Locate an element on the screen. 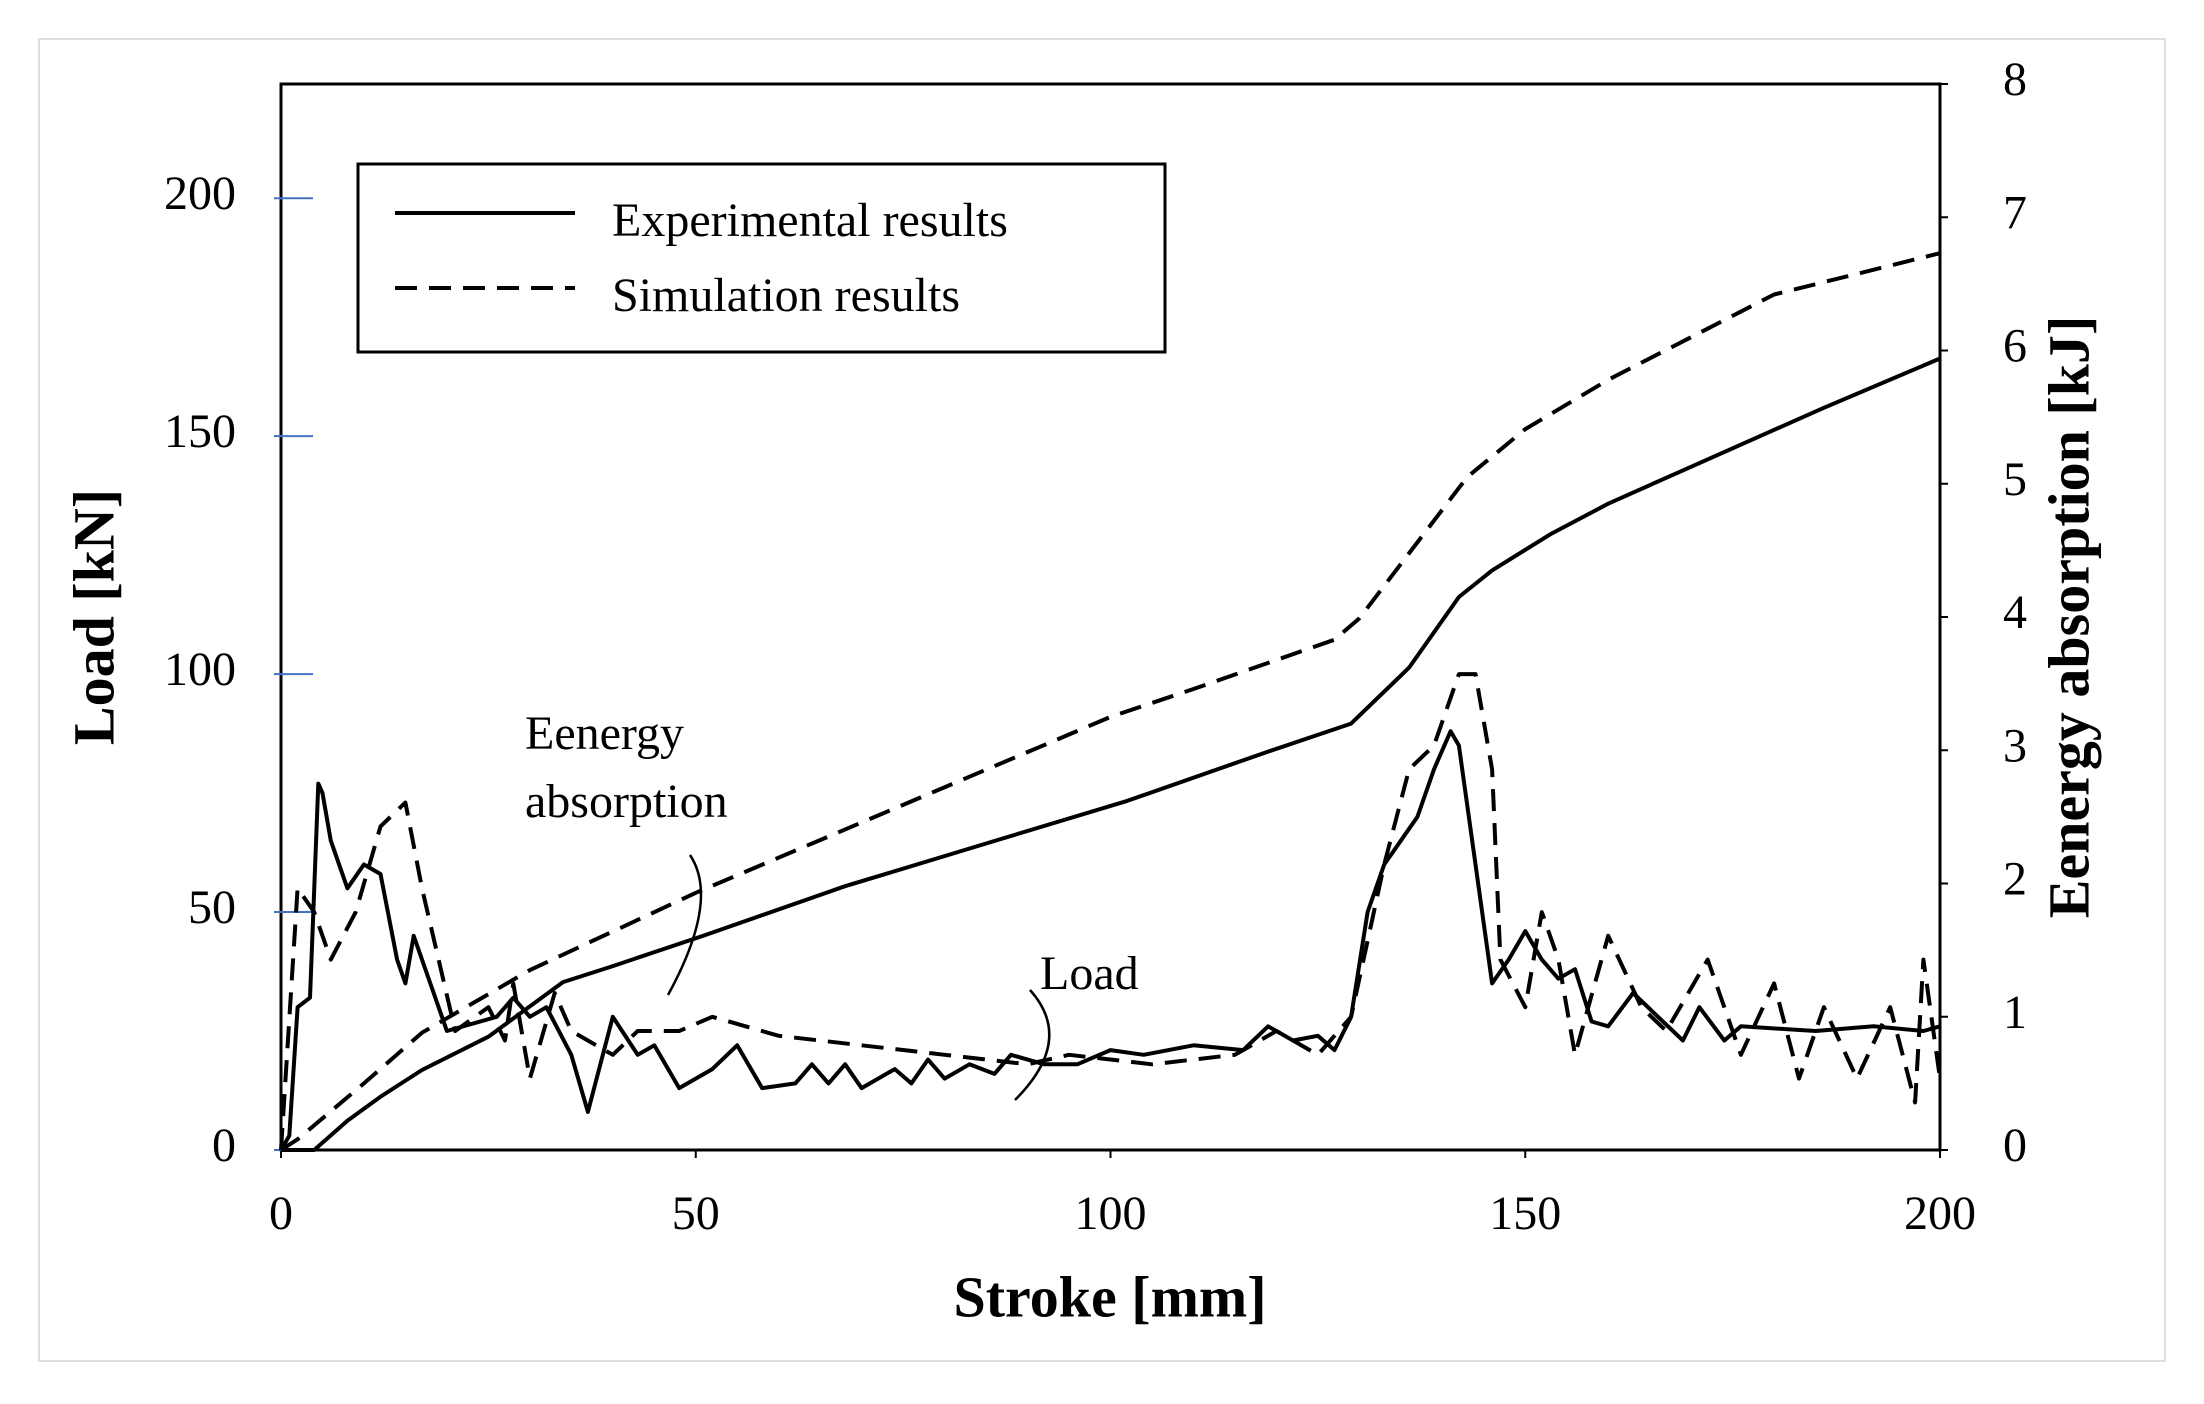  legend is located at coordinates (761, 258).